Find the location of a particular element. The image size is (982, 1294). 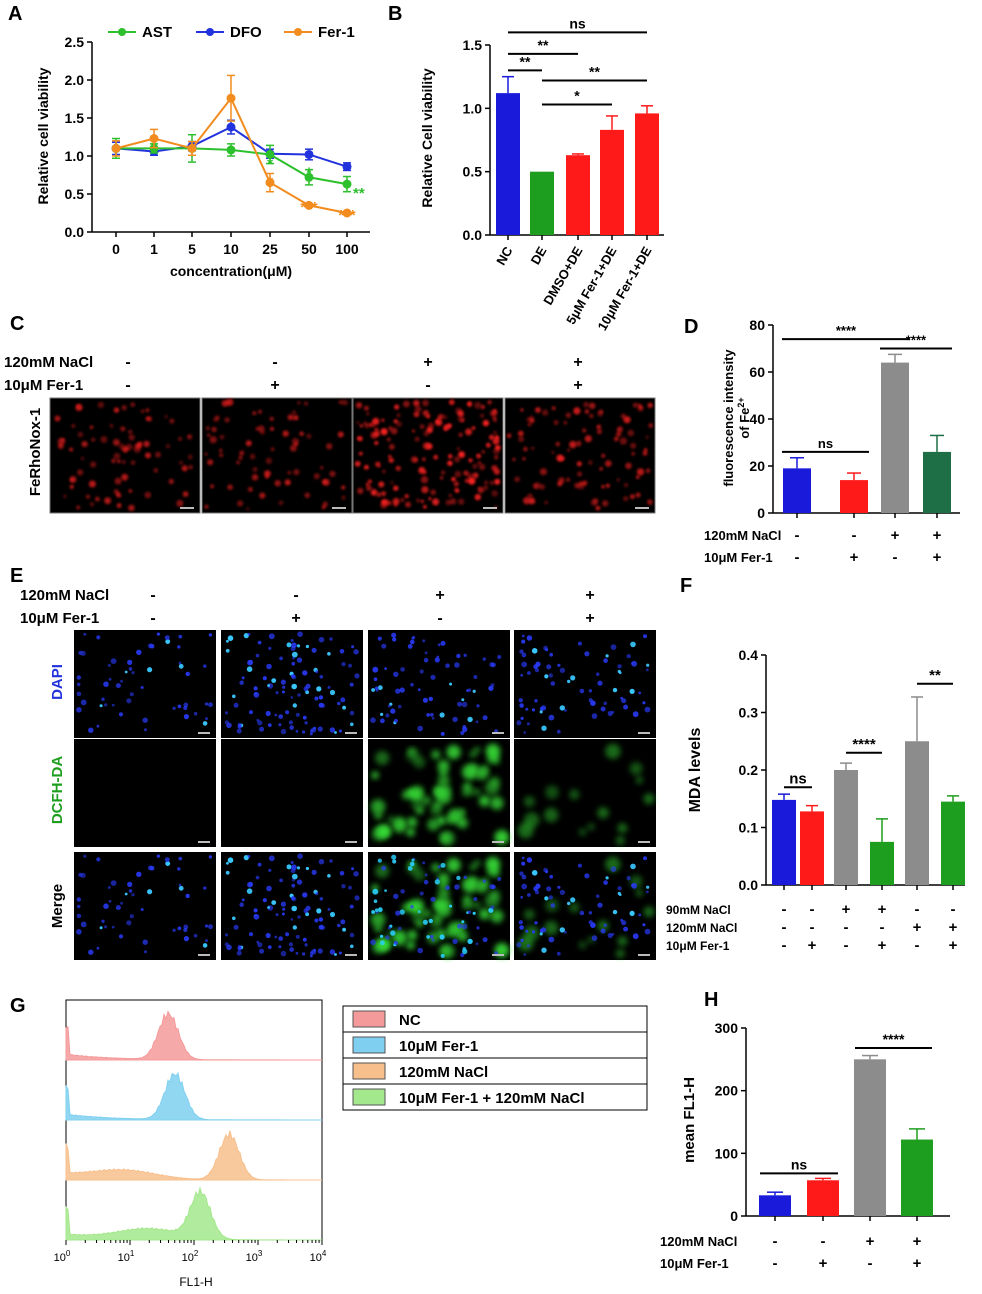

panel-d-significance-label: ns is located at coordinates (825, 443).